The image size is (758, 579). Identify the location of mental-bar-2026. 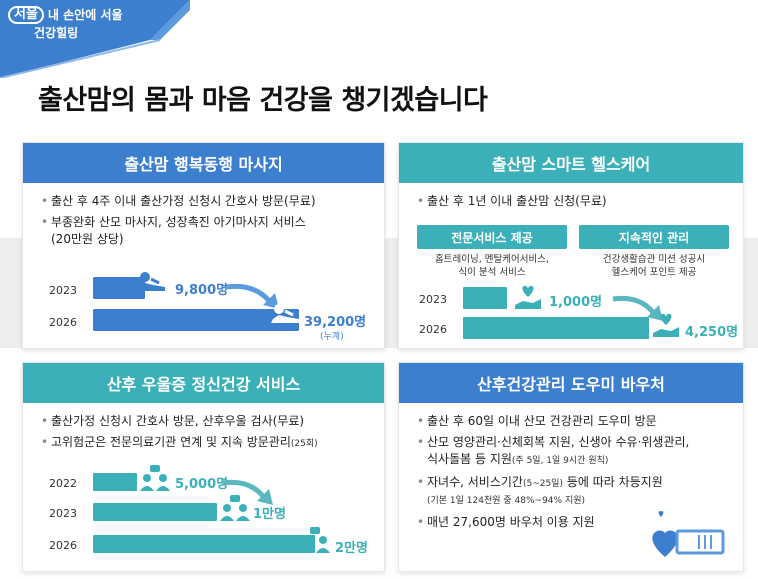
(204, 544).